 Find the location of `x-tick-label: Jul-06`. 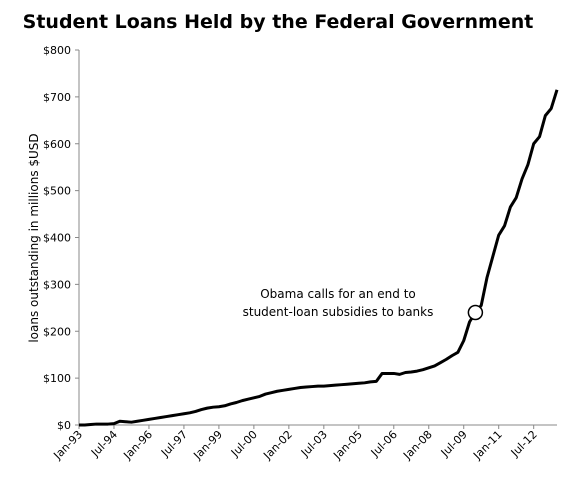

x-tick-label: Jul-06 is located at coordinates (384, 444).